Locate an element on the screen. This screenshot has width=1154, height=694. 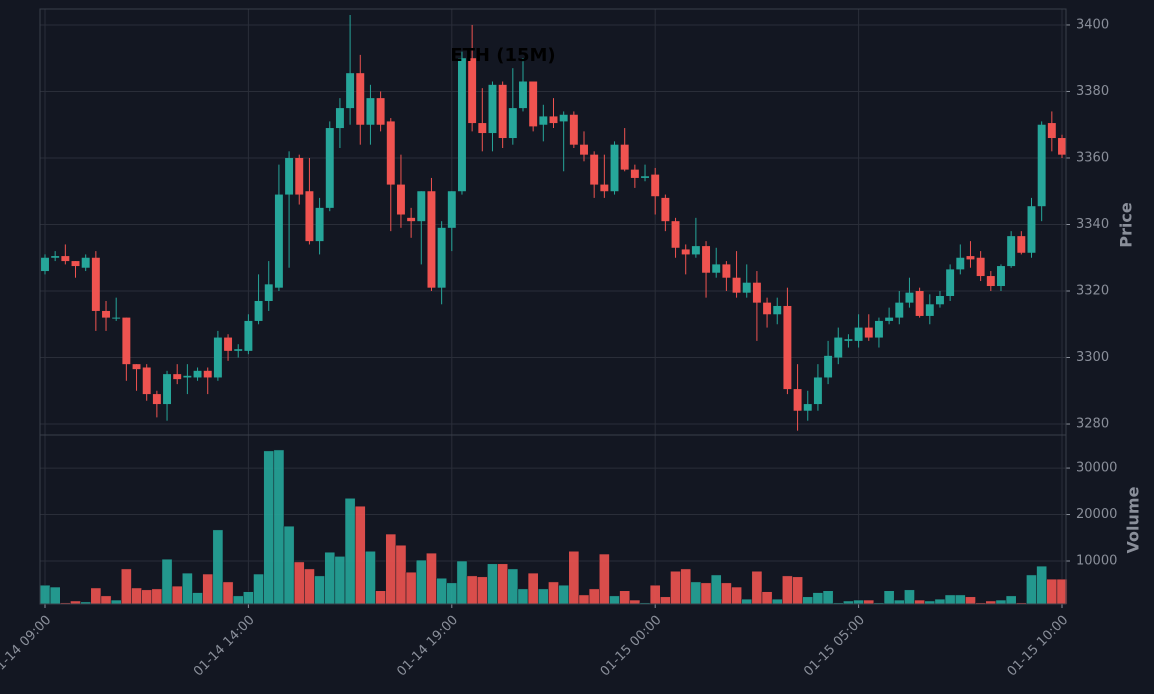
y2-tick-label: 20000 is located at coordinates (1096, 514).